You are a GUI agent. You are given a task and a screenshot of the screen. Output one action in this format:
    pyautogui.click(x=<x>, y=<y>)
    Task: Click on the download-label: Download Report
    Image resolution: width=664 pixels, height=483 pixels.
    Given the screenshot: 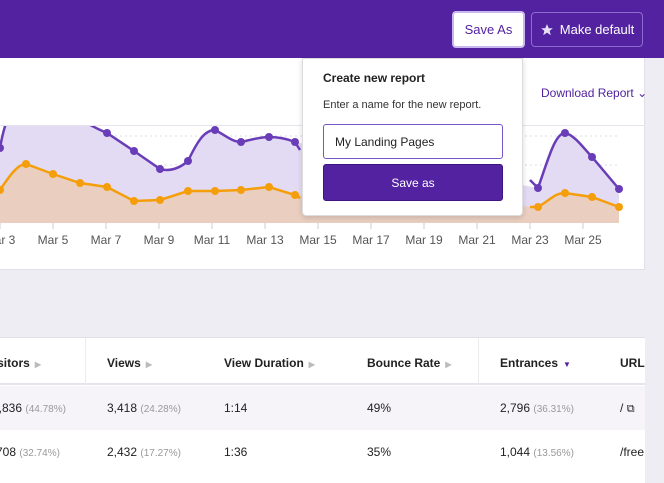 What is the action you would take?
    pyautogui.click(x=587, y=93)
    